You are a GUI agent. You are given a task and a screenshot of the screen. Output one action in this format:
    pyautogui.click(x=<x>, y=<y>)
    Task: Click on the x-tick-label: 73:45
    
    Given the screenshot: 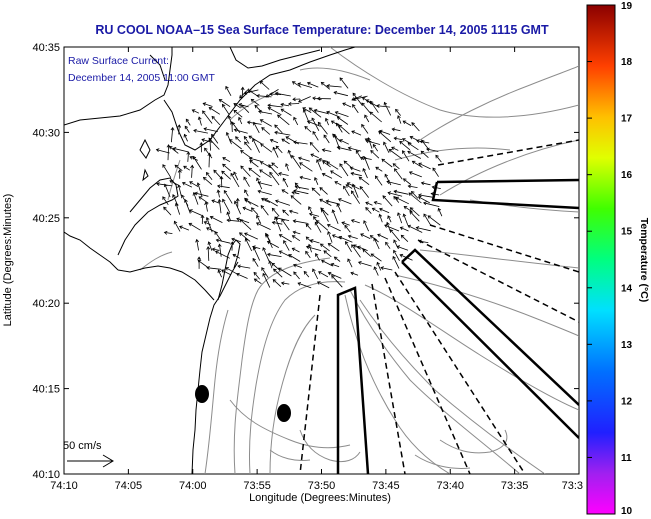 What is the action you would take?
    pyautogui.click(x=386, y=486)
    